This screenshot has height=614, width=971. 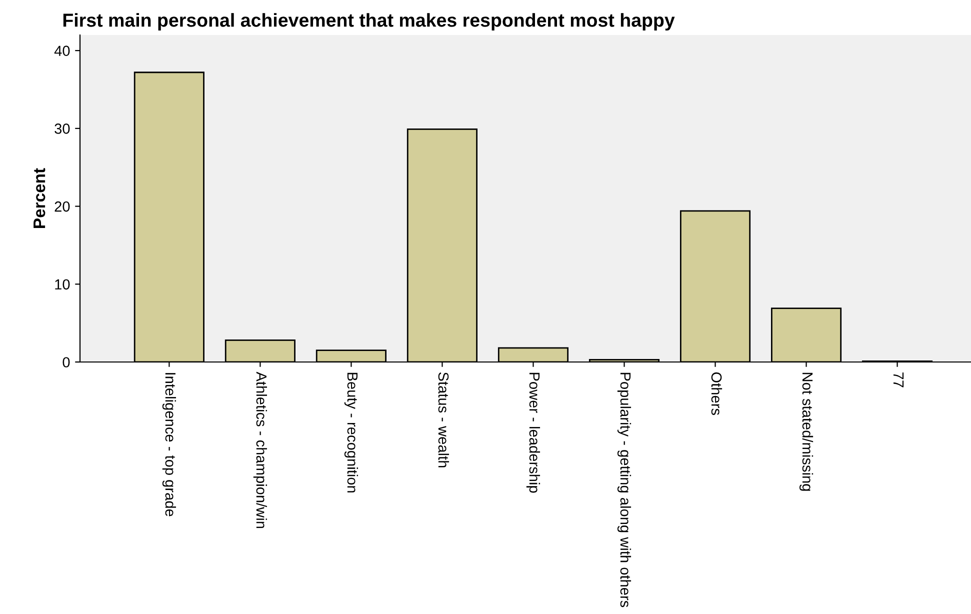 What do you see at coordinates (66, 362) in the screenshot?
I see `y-tick-label: 0` at bounding box center [66, 362].